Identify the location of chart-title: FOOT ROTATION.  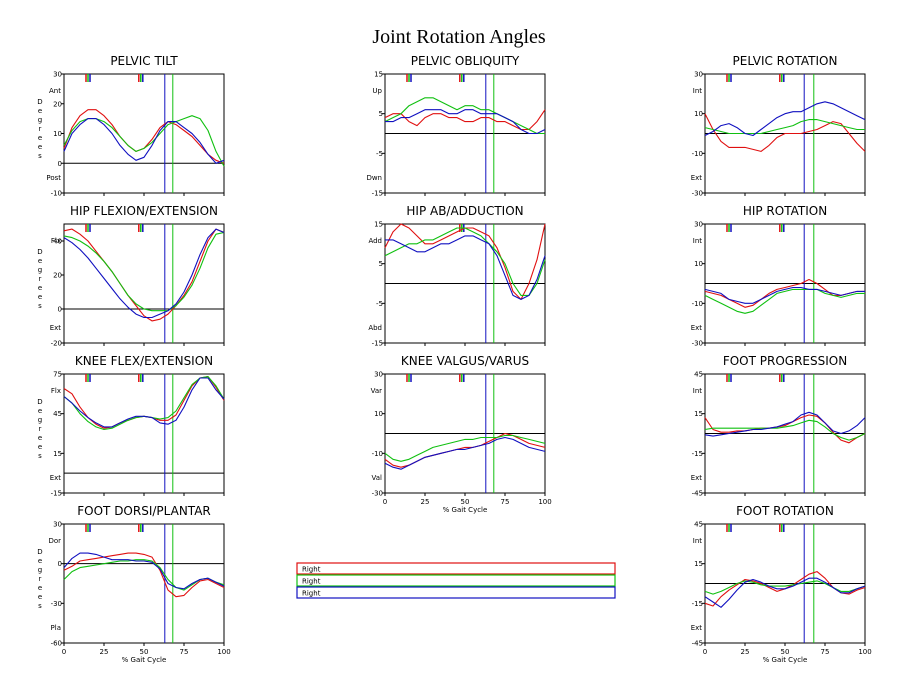
(785, 511).